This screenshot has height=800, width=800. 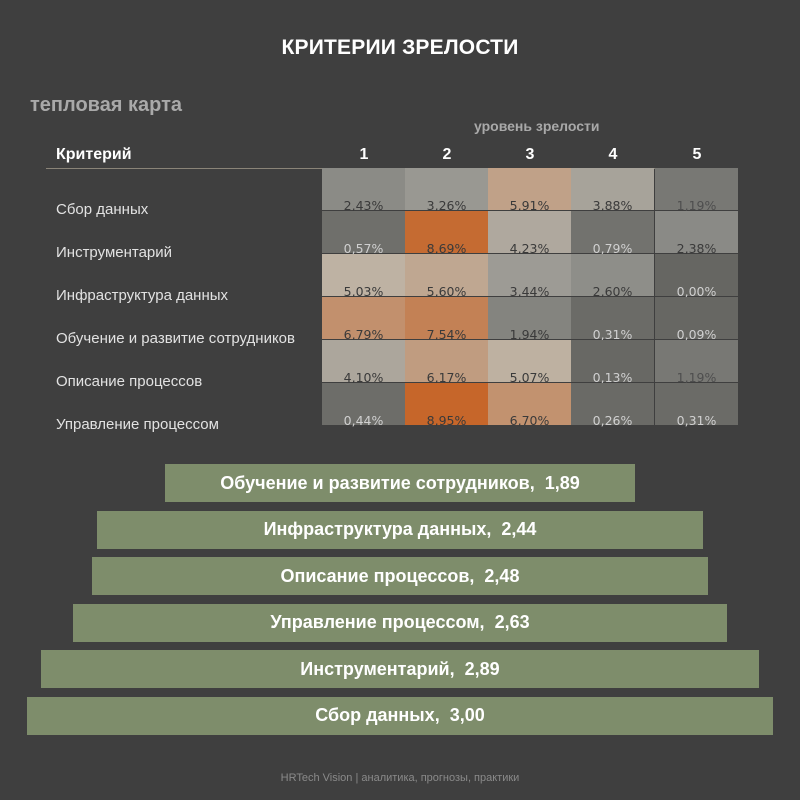 I want to click on heatmap-cell: 2,38%, so click(x=696, y=233).